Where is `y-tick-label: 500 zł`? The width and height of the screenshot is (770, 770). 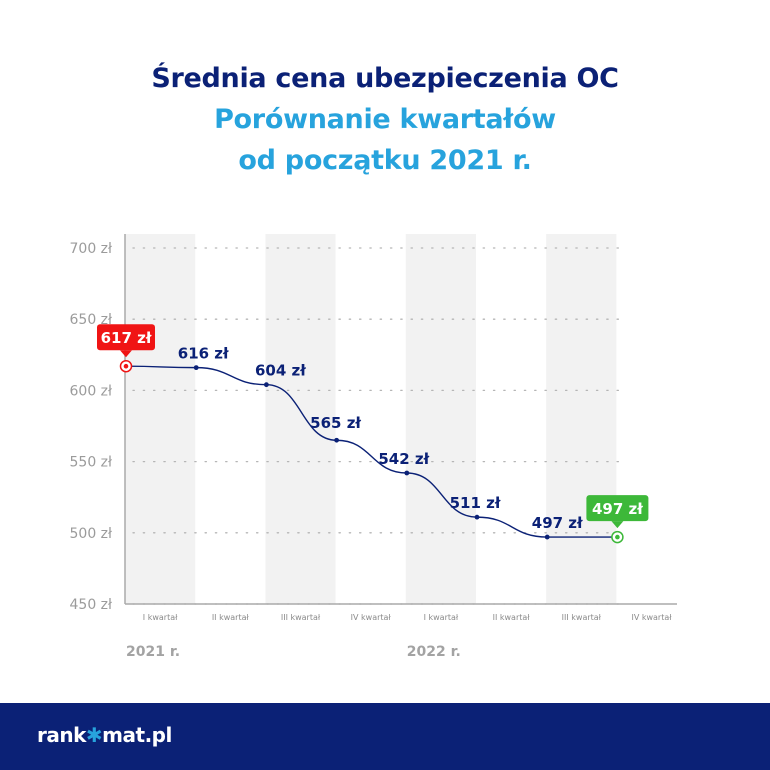
y-tick-label: 500 zł is located at coordinates (91, 534).